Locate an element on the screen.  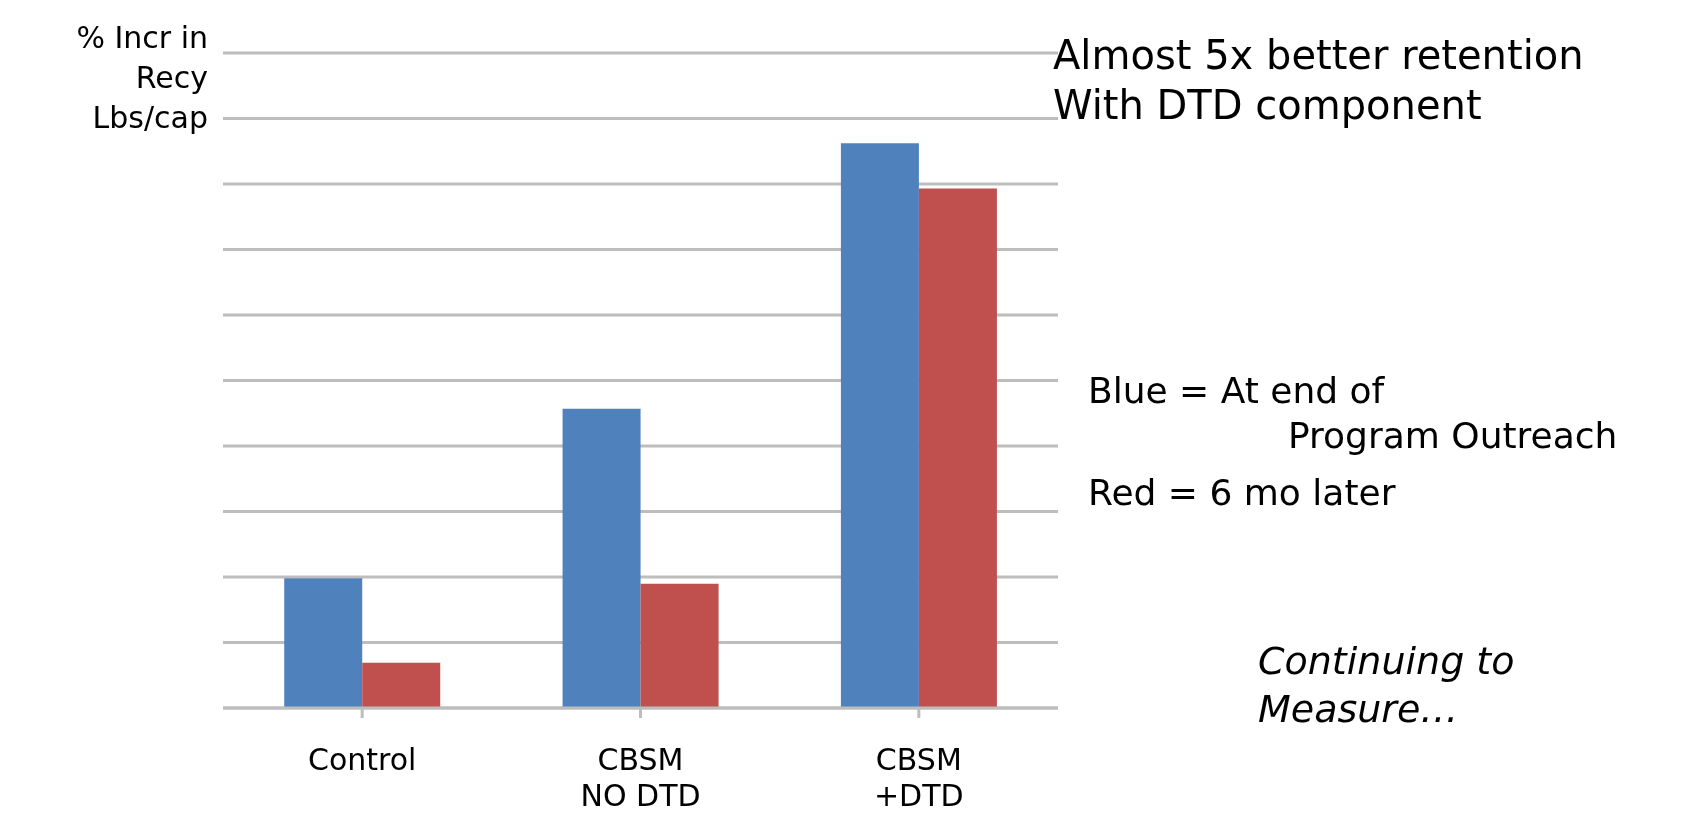
text: Blue = At end of Program Outreach is located at coordinates (1353, 413).